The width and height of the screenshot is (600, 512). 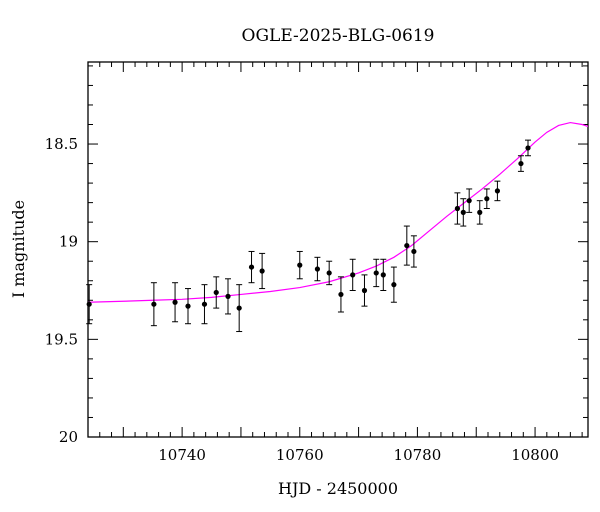 What do you see at coordinates (300, 455) in the screenshot?
I see `x-tick-label: 10760` at bounding box center [300, 455].